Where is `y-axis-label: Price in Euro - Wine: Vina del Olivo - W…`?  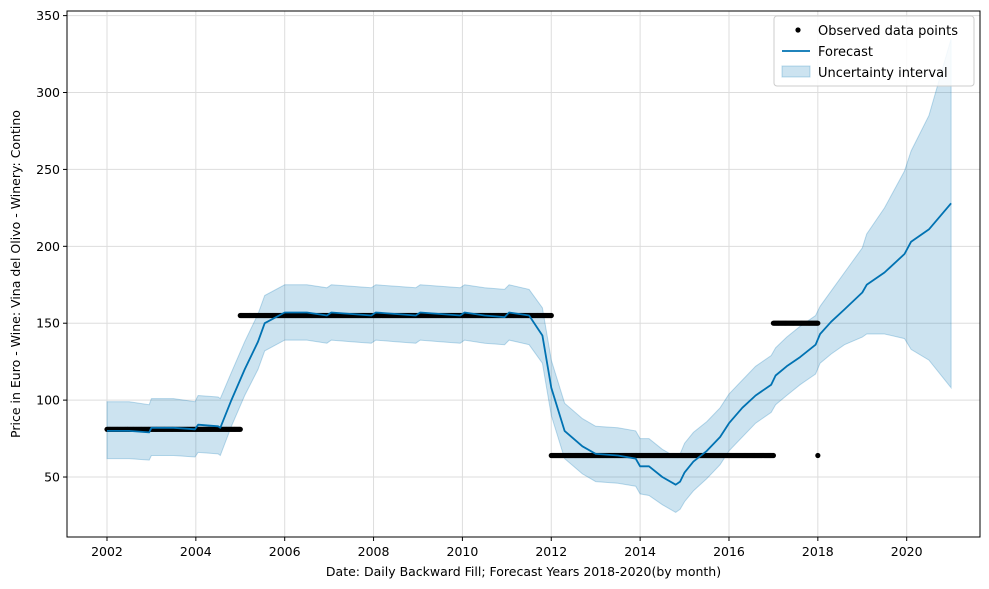
y-axis-label: Price in Euro - Wine: Vina del Olivo - W… is located at coordinates (15, 274).